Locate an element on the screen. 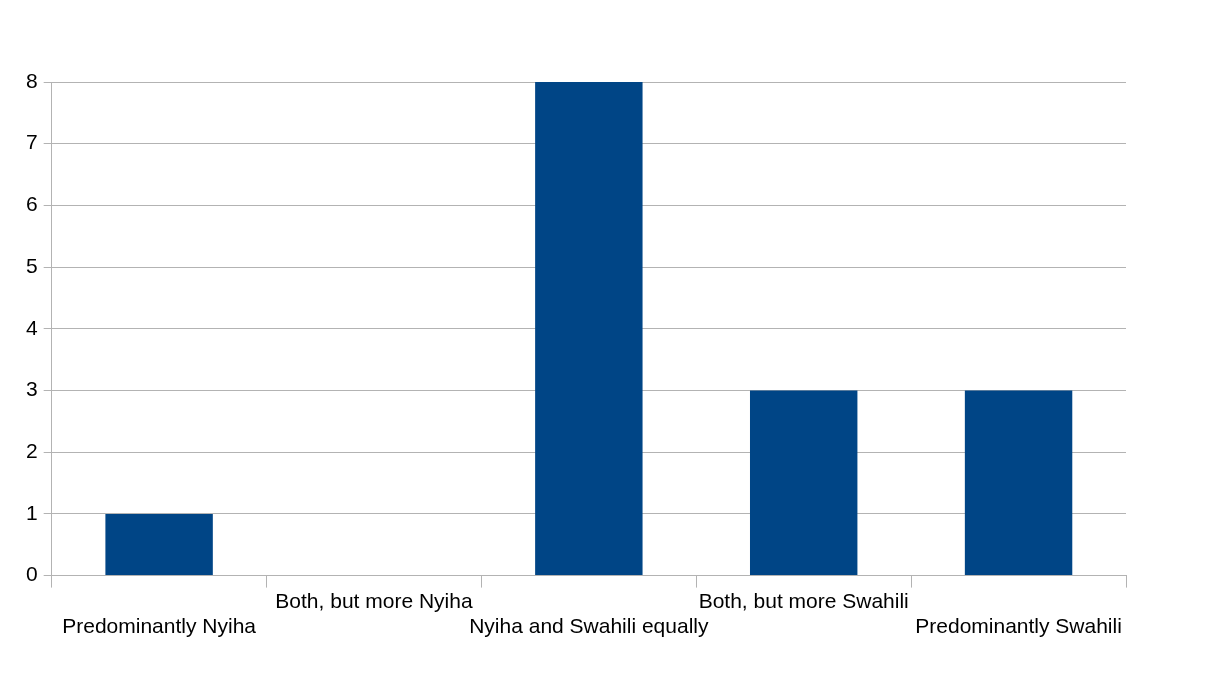 This screenshot has width=1223, height=682. x-tick-label: Both, but more Nyiha is located at coordinates (374, 600).